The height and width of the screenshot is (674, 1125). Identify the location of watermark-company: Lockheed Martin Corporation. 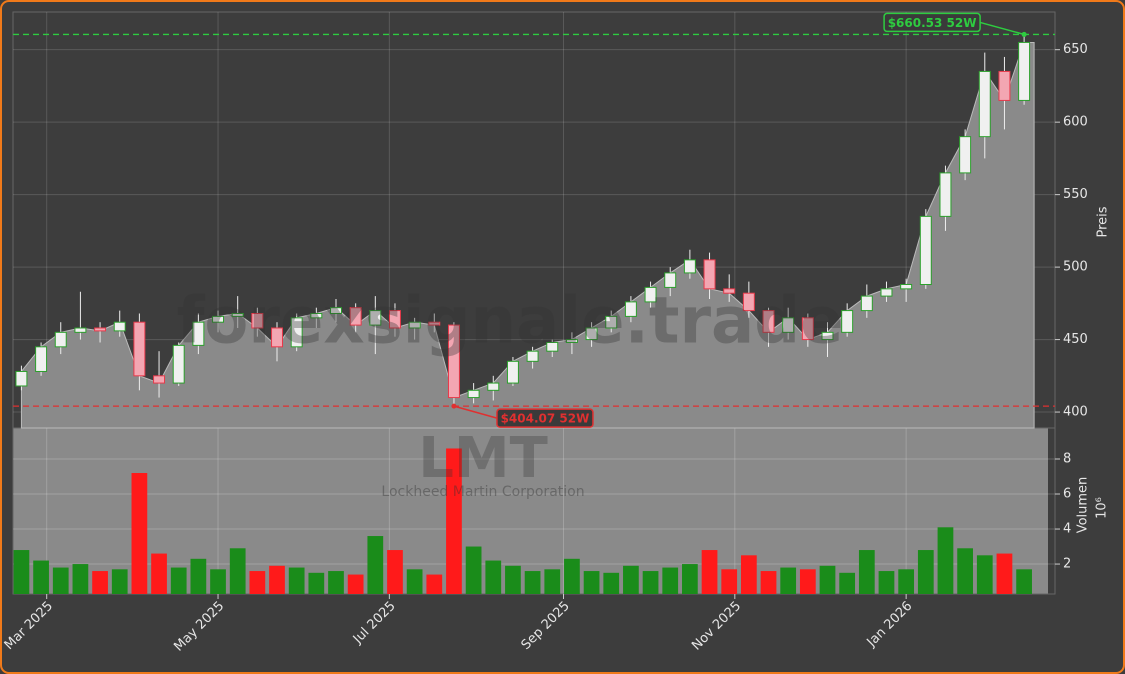
(482, 492).